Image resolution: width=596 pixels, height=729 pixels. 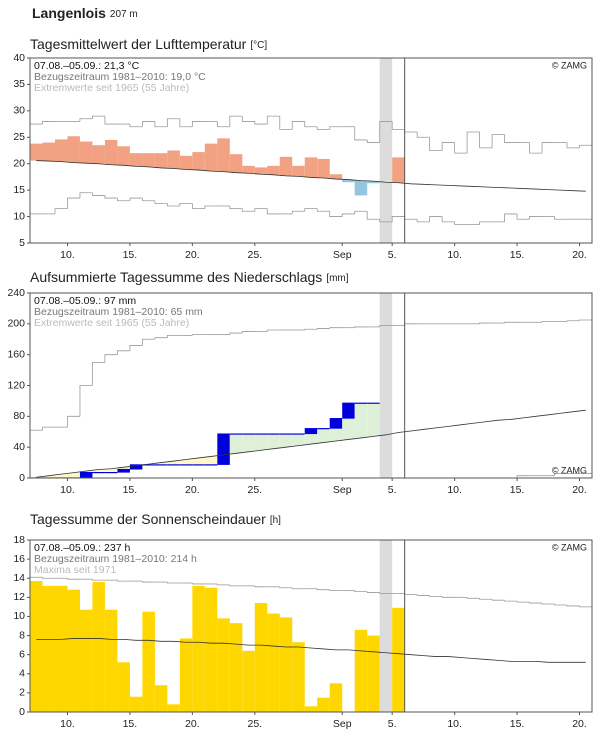 I want to click on y-tick-label: 6, so click(x=22, y=654).